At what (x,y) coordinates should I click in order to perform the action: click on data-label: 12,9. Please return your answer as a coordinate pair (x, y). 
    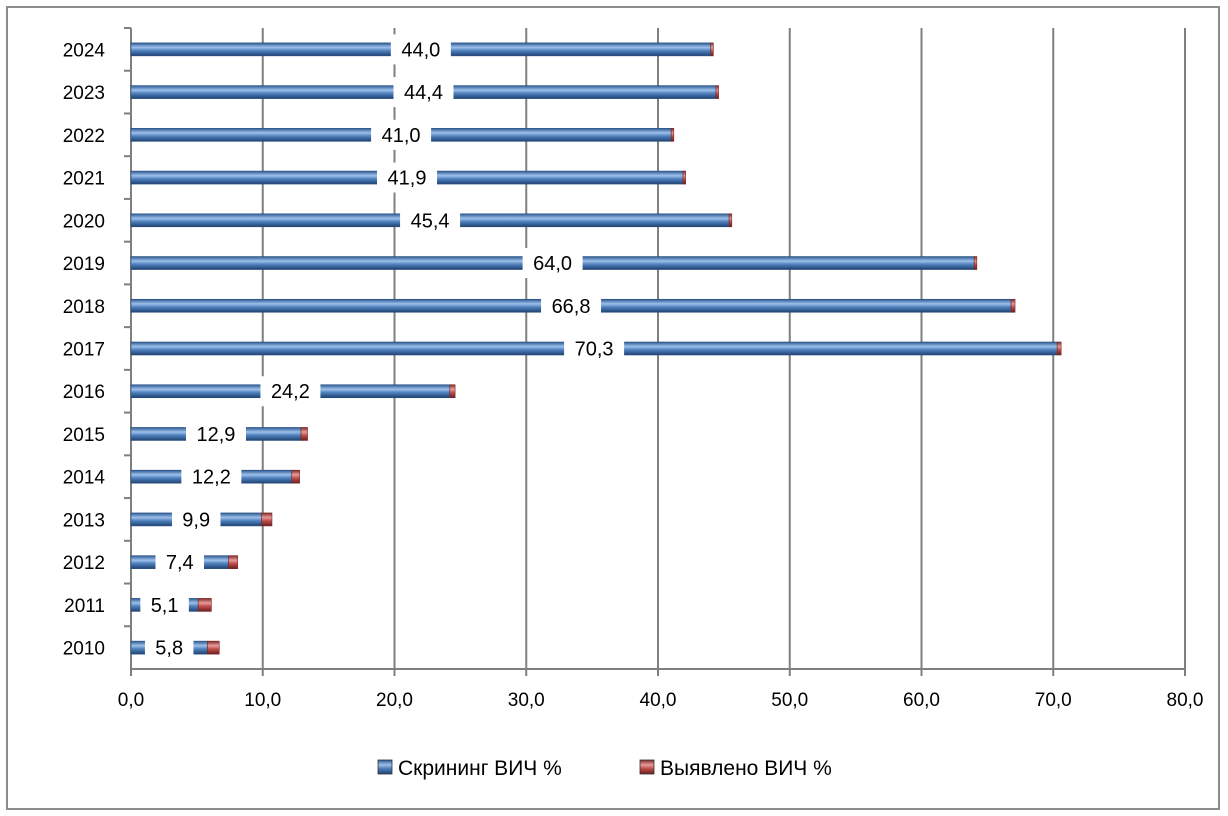
    Looking at the image, I should click on (216, 435).